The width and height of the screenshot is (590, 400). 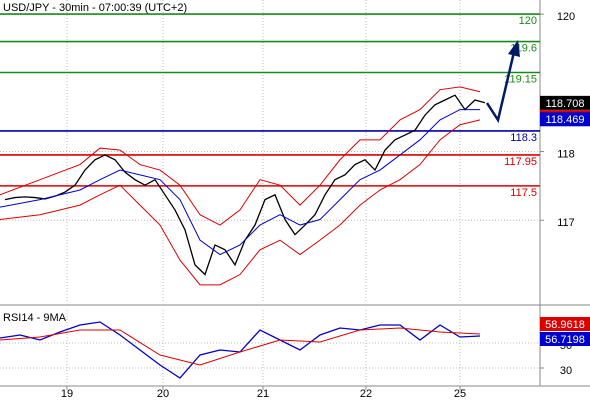 I want to click on x-tick-label: 20, so click(x=163, y=394).